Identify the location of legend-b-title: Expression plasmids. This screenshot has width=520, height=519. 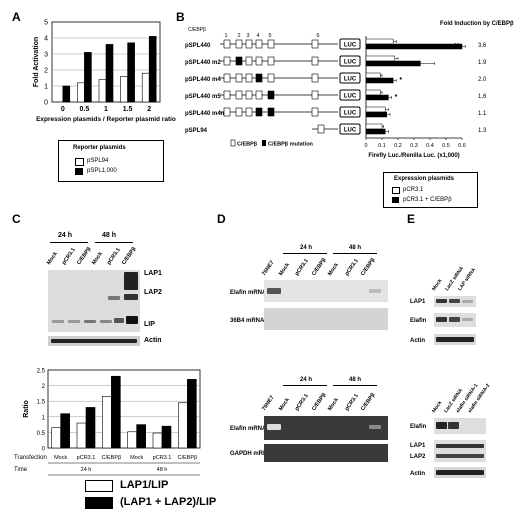
(424, 179).